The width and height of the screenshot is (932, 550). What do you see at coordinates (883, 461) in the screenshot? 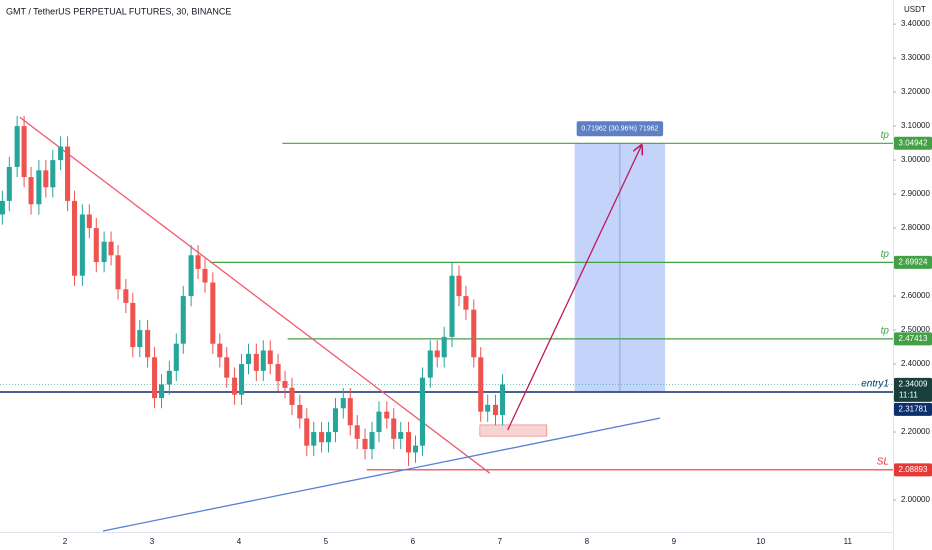
I see `level-label: SL` at bounding box center [883, 461].